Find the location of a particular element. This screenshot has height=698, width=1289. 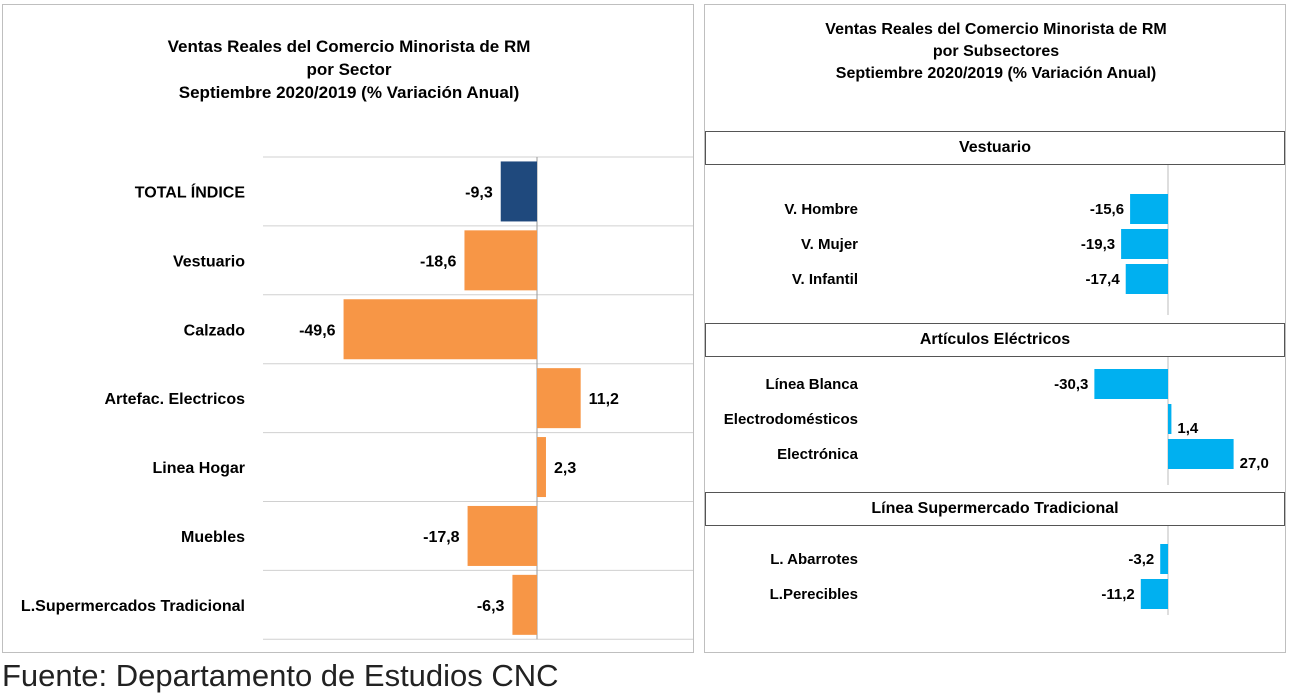

category-label-l-perecibles: L.Perecibles is located at coordinates (814, 594).